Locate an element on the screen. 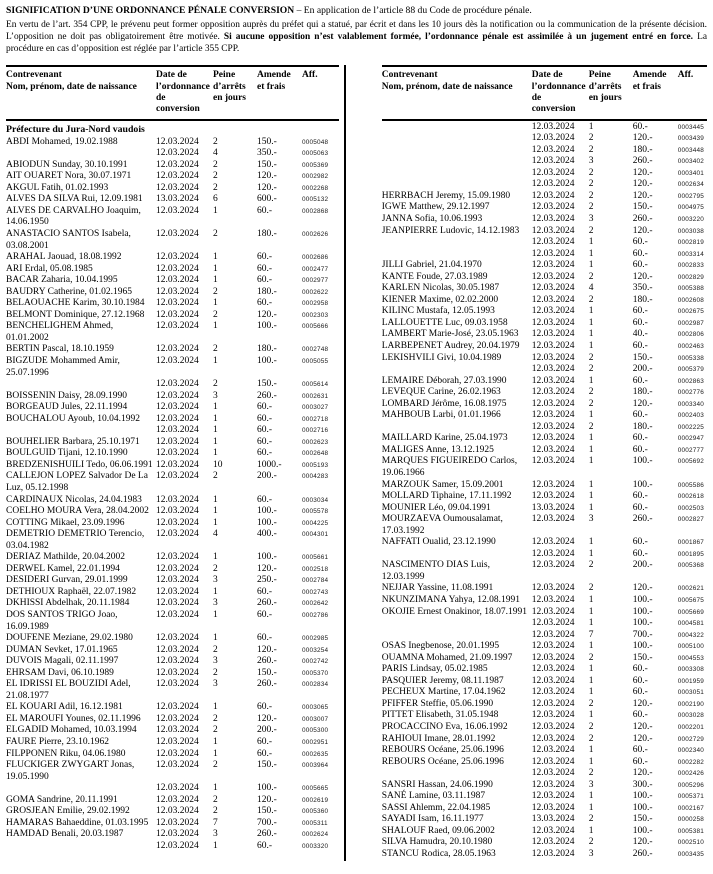 Image resolution: width=713 pixels, height=874 pixels. cell-name: BOULGUID Tijani, 12.10.1990 is located at coordinates (67, 453).